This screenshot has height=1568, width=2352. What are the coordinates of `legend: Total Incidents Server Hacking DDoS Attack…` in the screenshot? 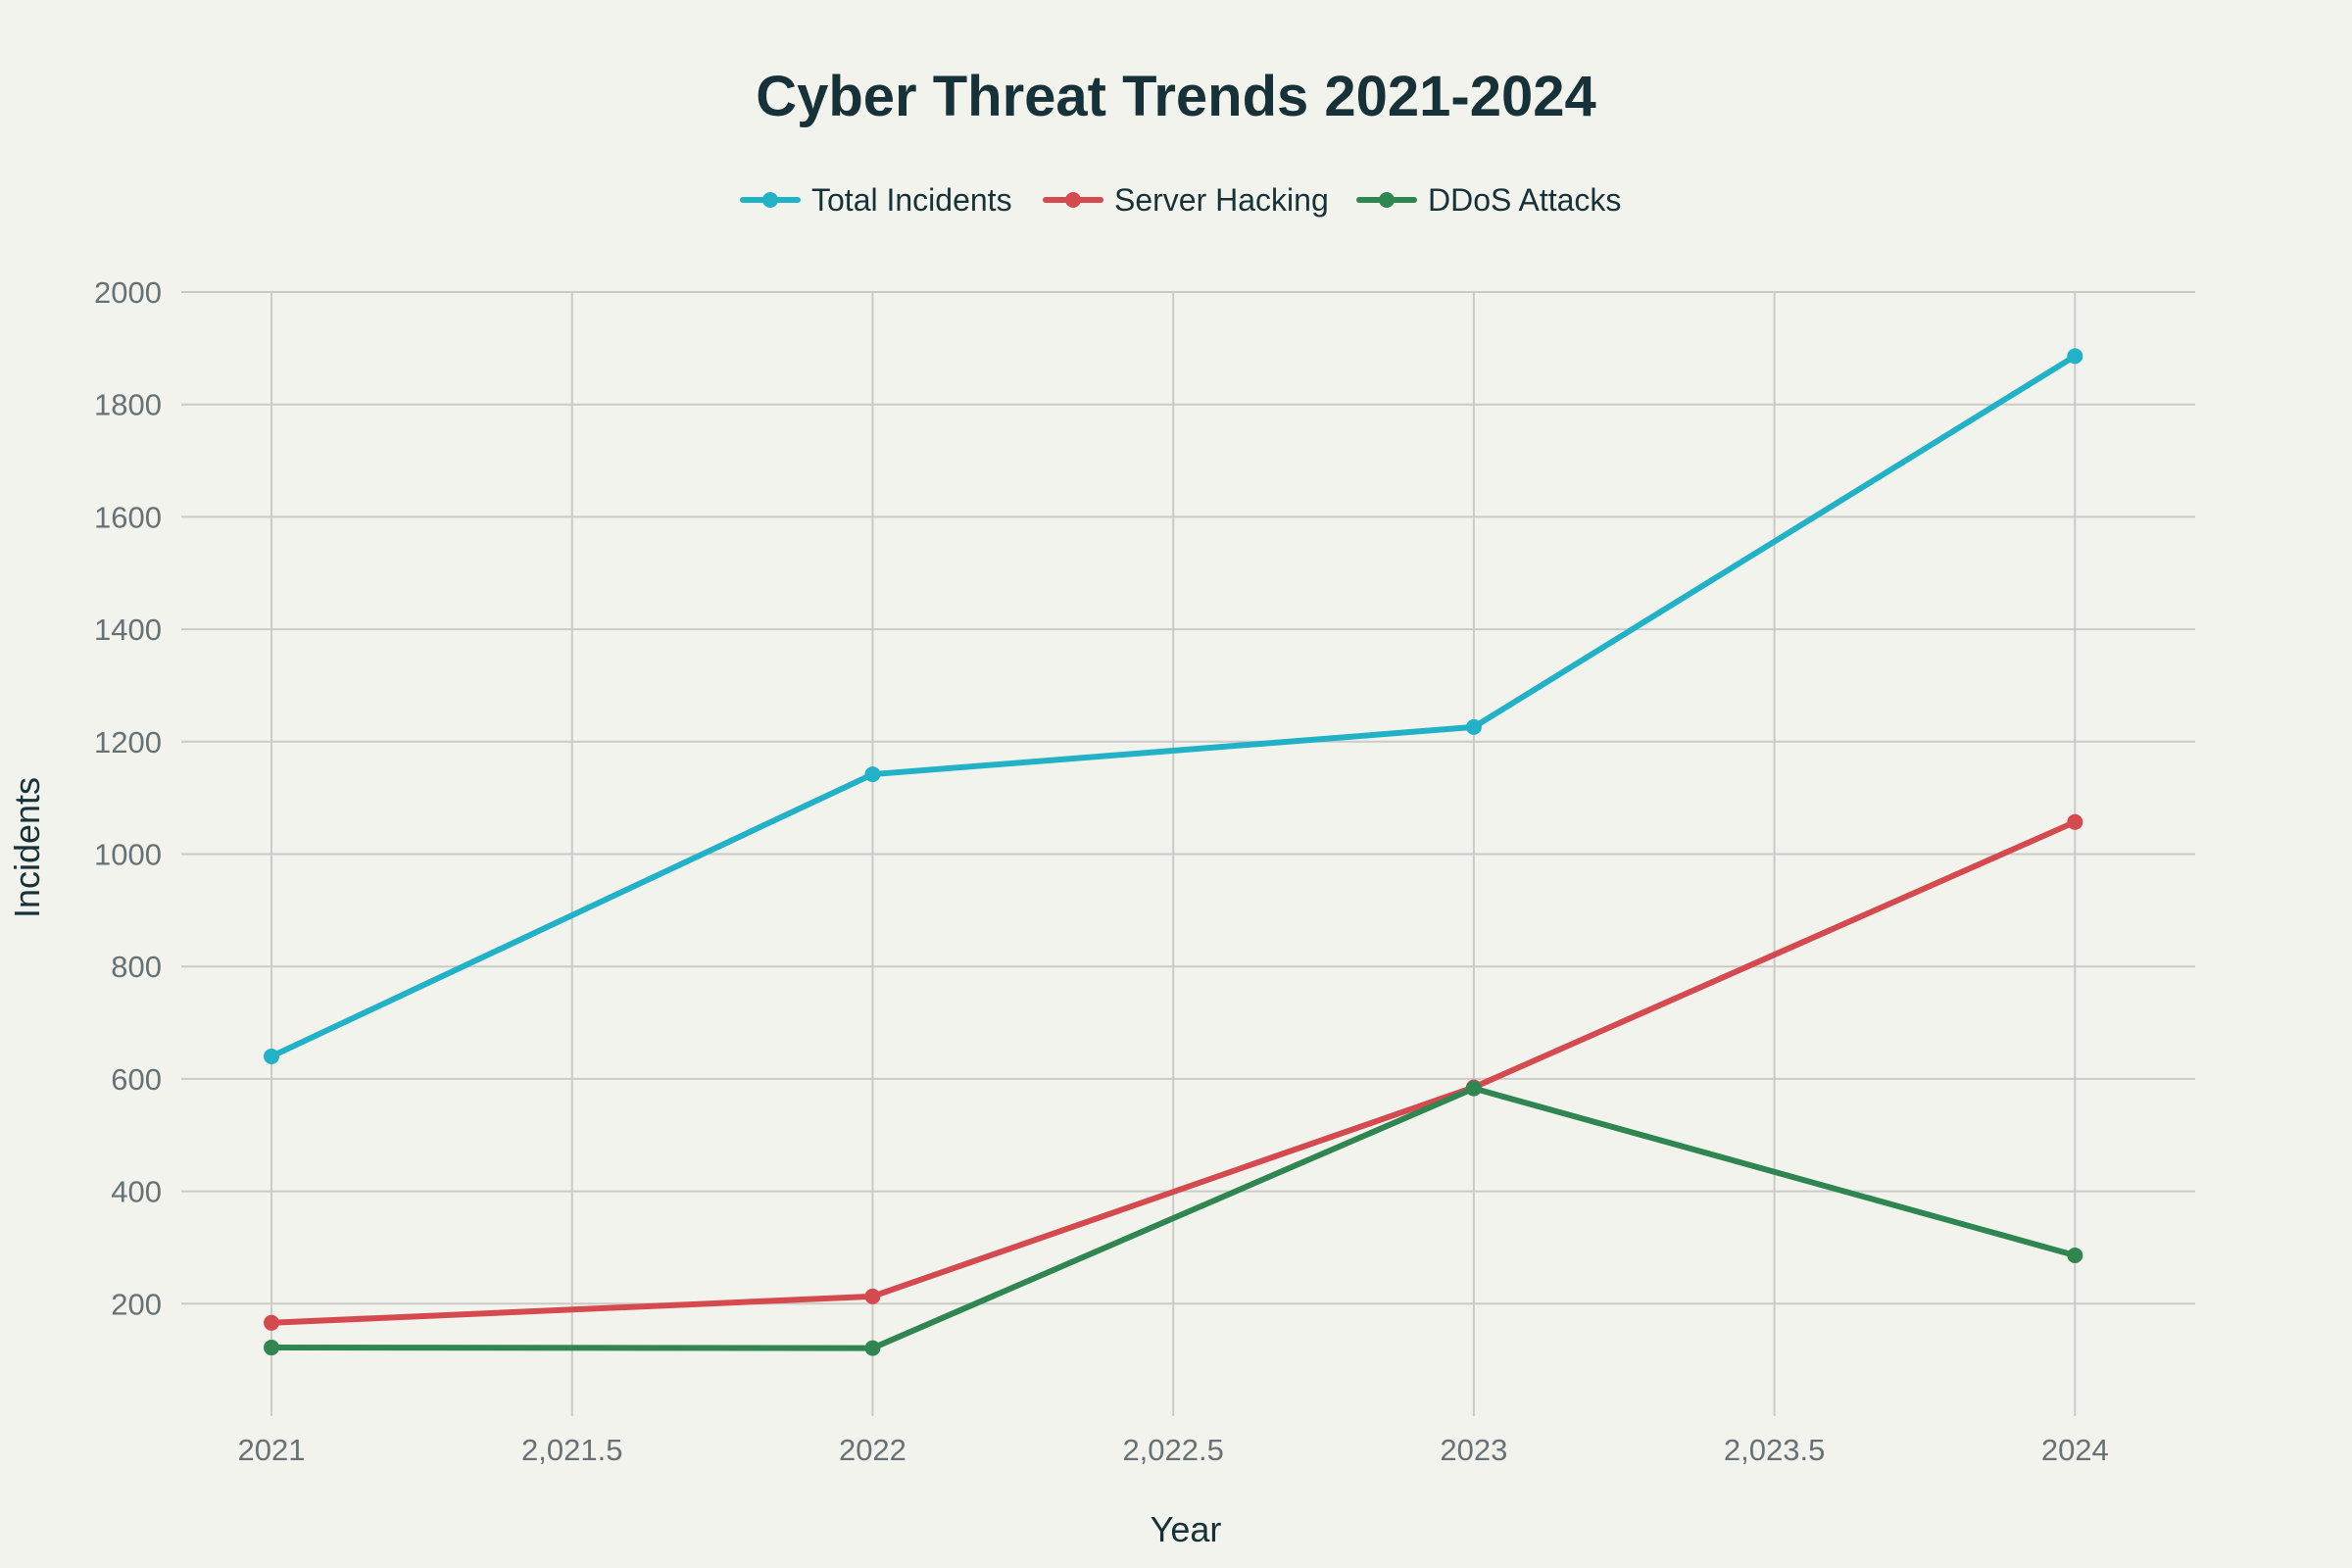 It's located at (1180, 200).